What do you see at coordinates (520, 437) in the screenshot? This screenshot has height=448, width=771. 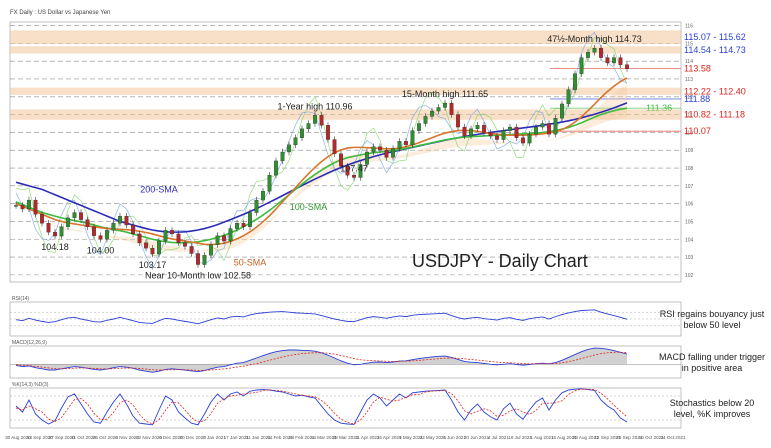 I see `x-tick-label: 18 Jul 2021` at bounding box center [520, 437].